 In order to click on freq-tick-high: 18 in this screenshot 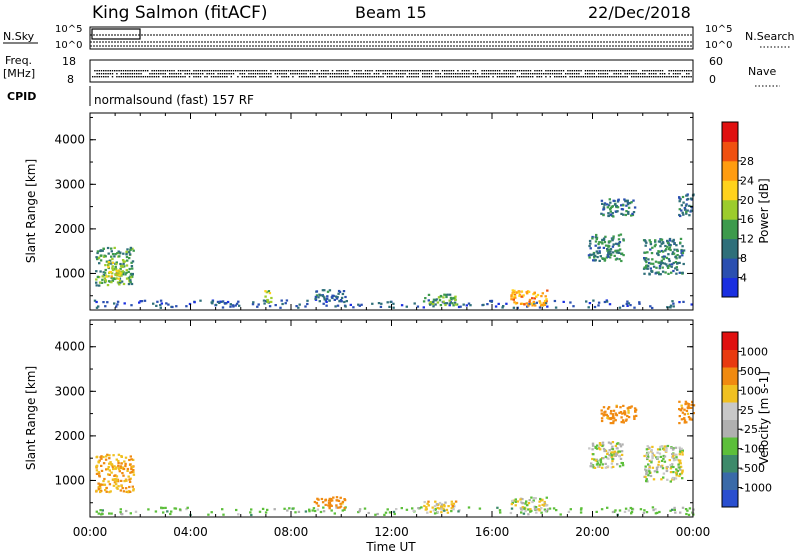, I will do `click(69, 61)`.